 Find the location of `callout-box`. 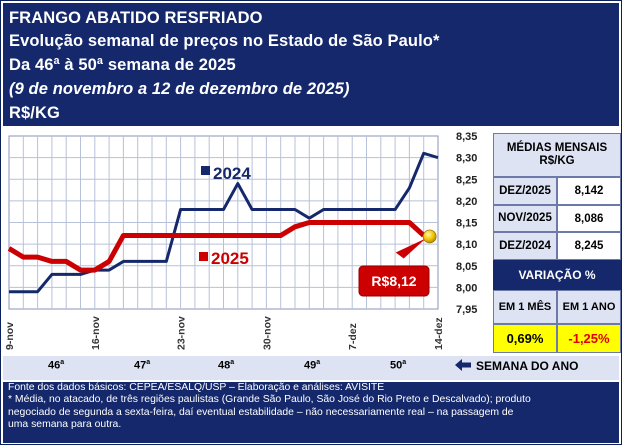

callout-box is located at coordinates (394, 281).